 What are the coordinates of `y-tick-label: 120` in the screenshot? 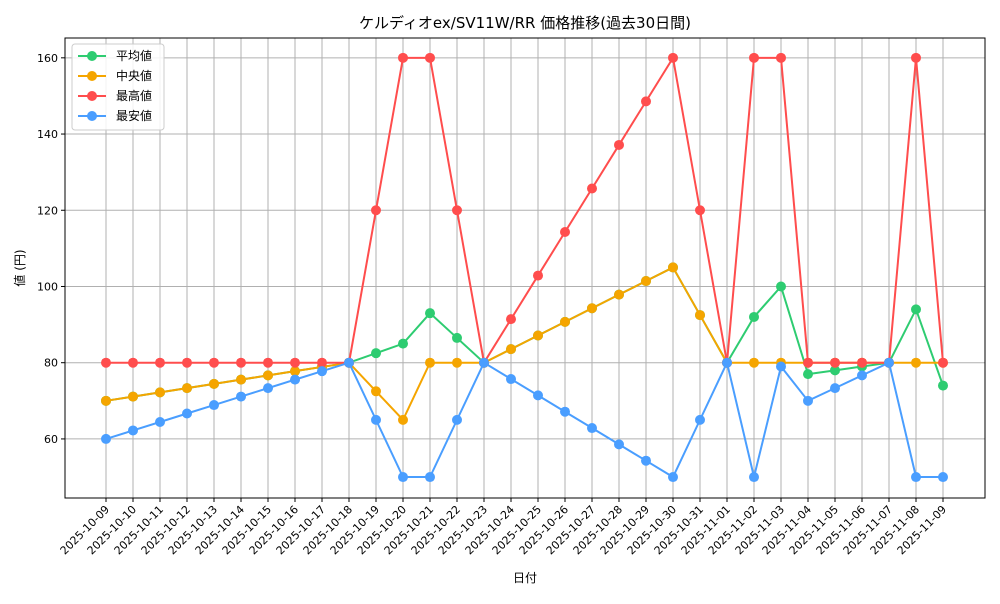 It's located at (47, 210).